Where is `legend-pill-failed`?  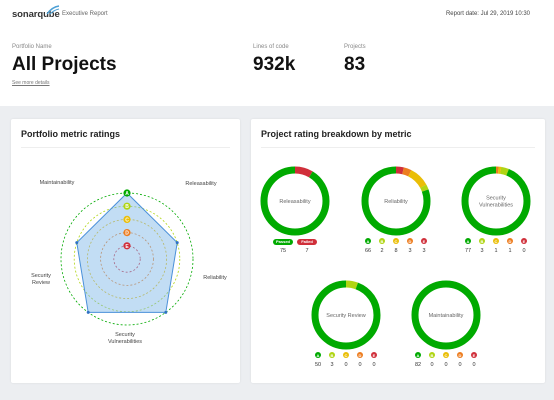 legend-pill-failed is located at coordinates (307, 242).